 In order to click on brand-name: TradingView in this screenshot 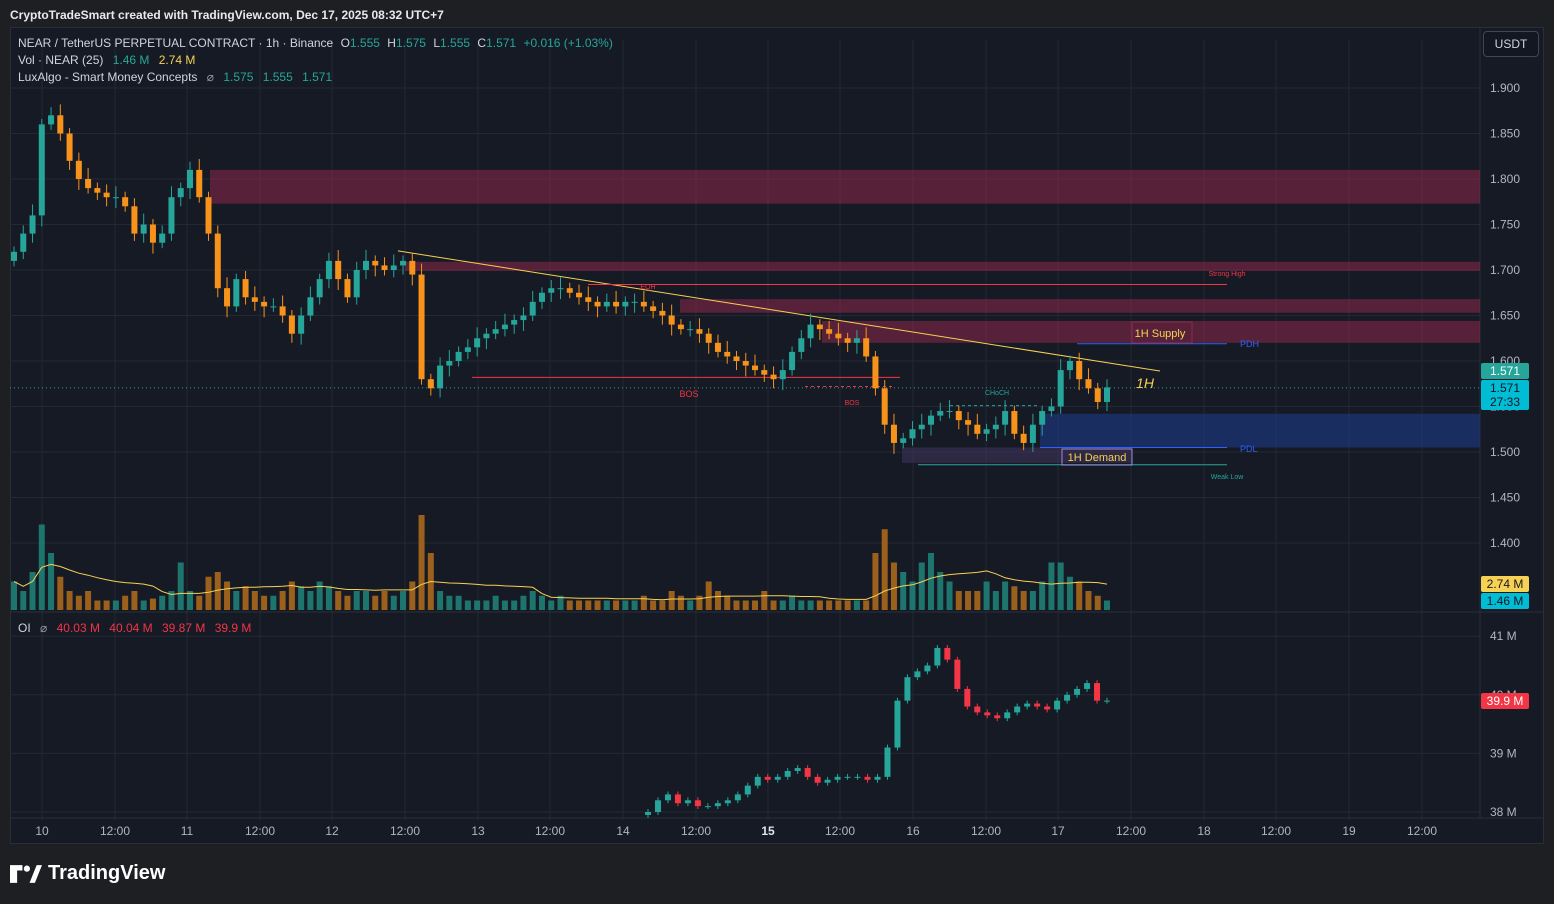, I will do `click(107, 873)`.